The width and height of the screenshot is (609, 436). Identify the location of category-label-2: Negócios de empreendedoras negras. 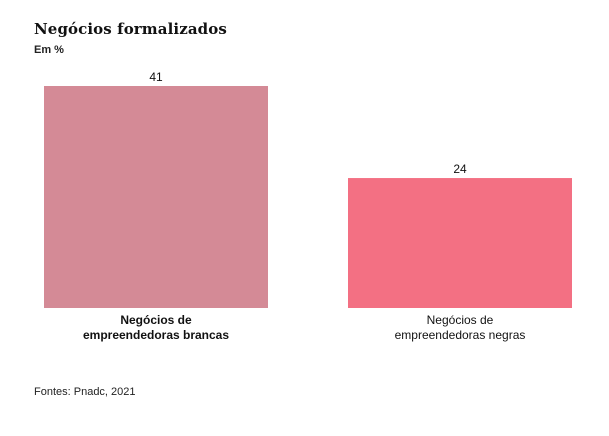
(460, 327).